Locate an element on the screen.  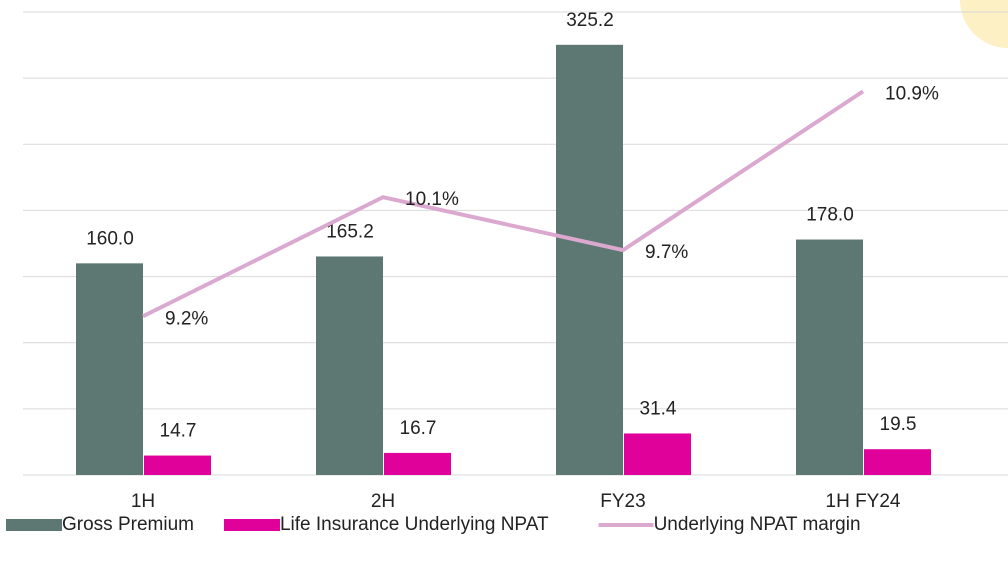
legend-label: Life Insurance Underlying NPAT is located at coordinates (414, 524).